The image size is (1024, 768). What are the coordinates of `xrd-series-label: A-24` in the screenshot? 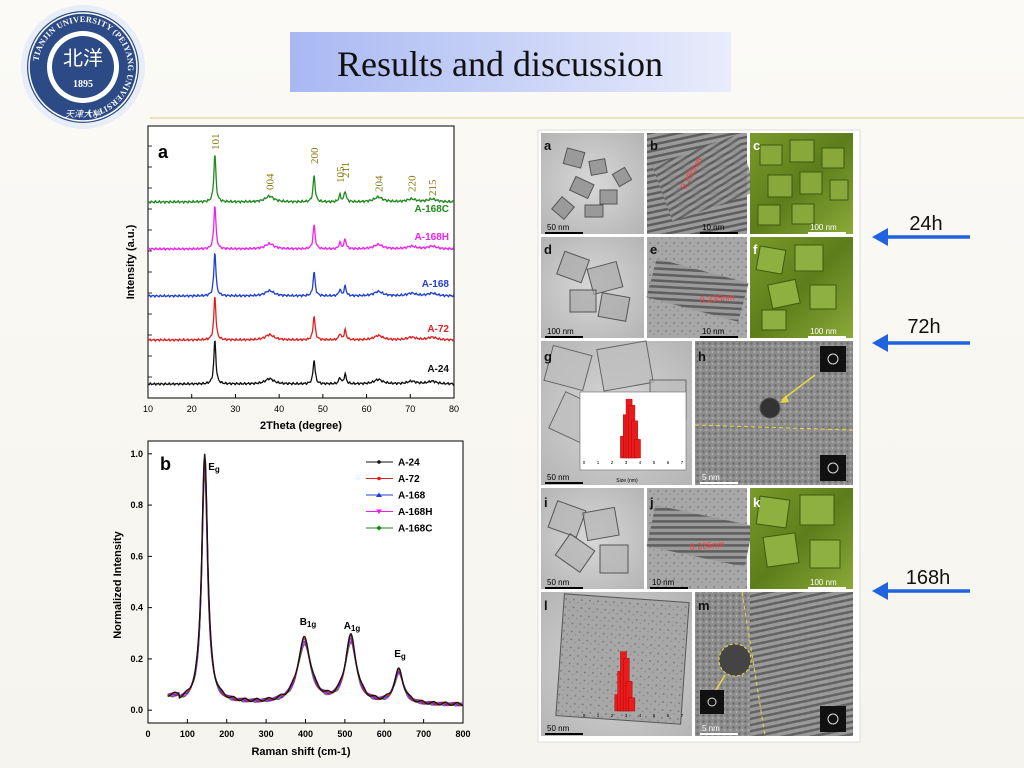 It's located at (438, 369).